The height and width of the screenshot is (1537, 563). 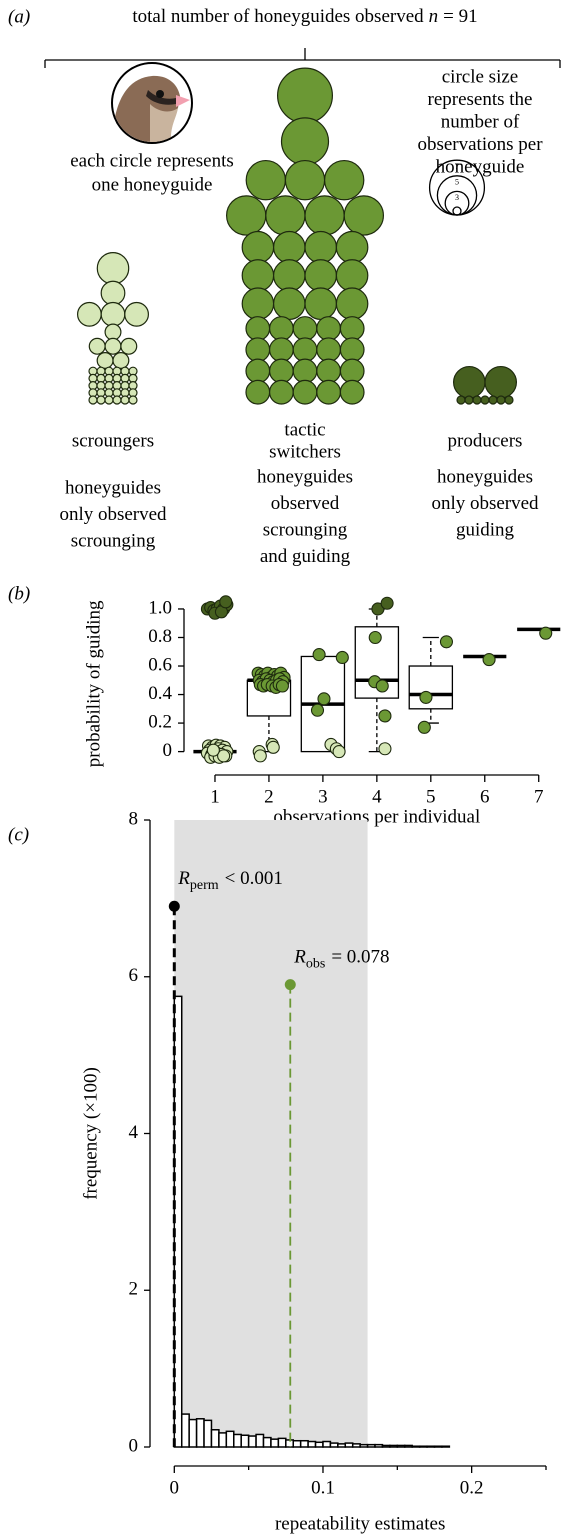 What do you see at coordinates (134, 975) in the screenshot?
I see `y-tick-label: 6` at bounding box center [134, 975].